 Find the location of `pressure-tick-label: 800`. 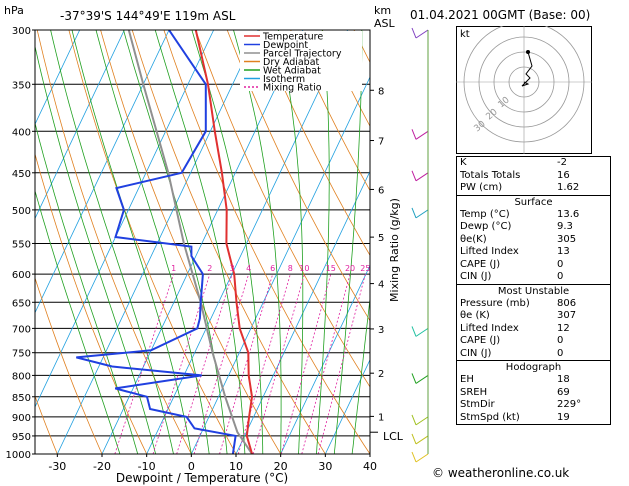

pressure-tick-label: 800 is located at coordinates (21, 376).